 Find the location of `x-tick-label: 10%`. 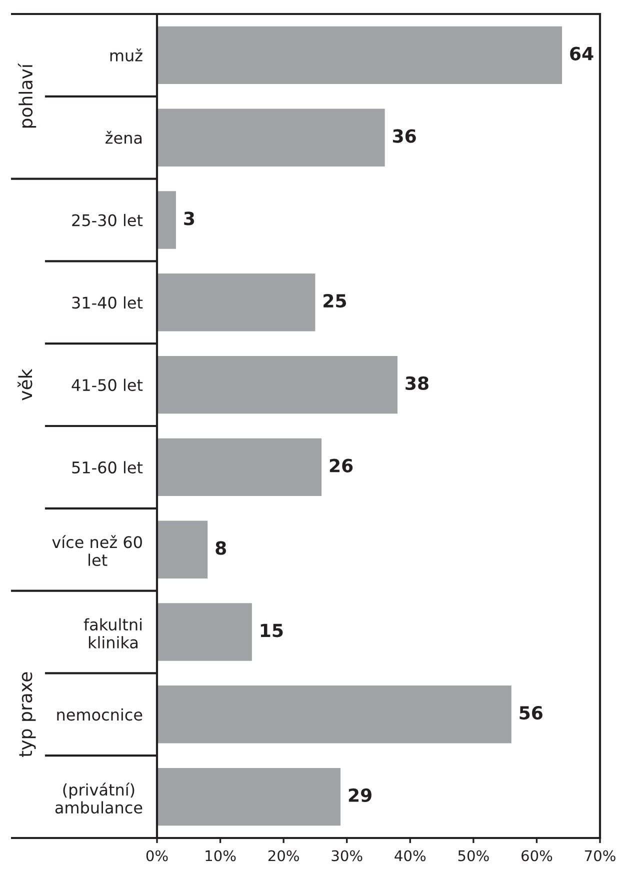

x-tick-label: 10% is located at coordinates (221, 856).